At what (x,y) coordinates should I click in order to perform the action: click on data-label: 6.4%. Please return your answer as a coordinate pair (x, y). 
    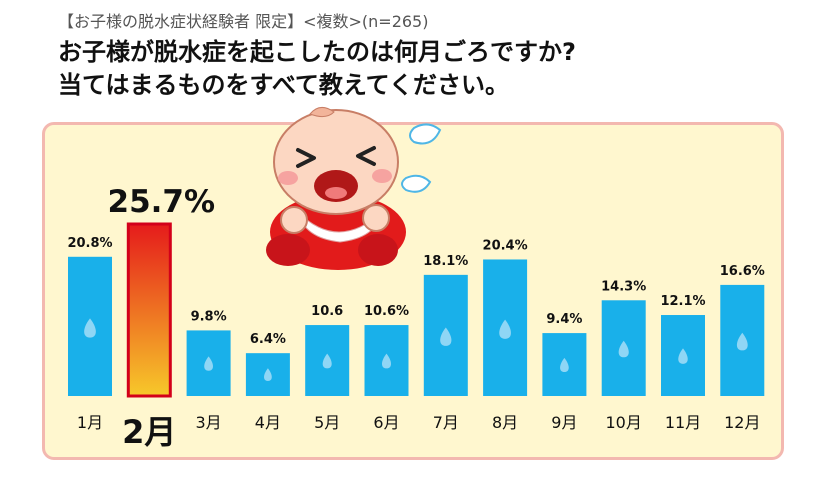
    Looking at the image, I should click on (268, 339).